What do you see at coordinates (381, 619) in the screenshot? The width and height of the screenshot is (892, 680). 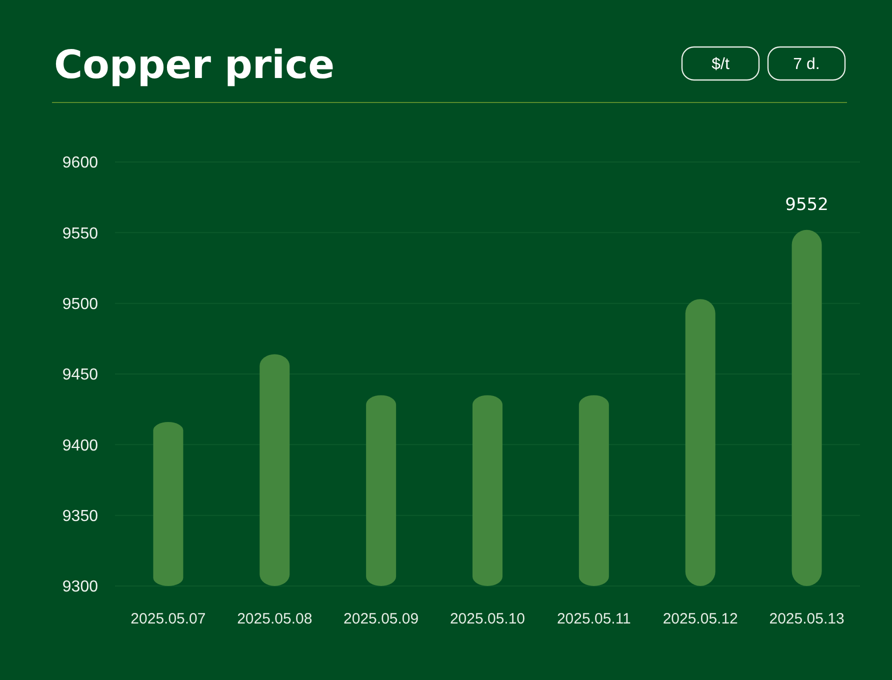 I see `x-tick-label: 2025.05.09` at bounding box center [381, 619].